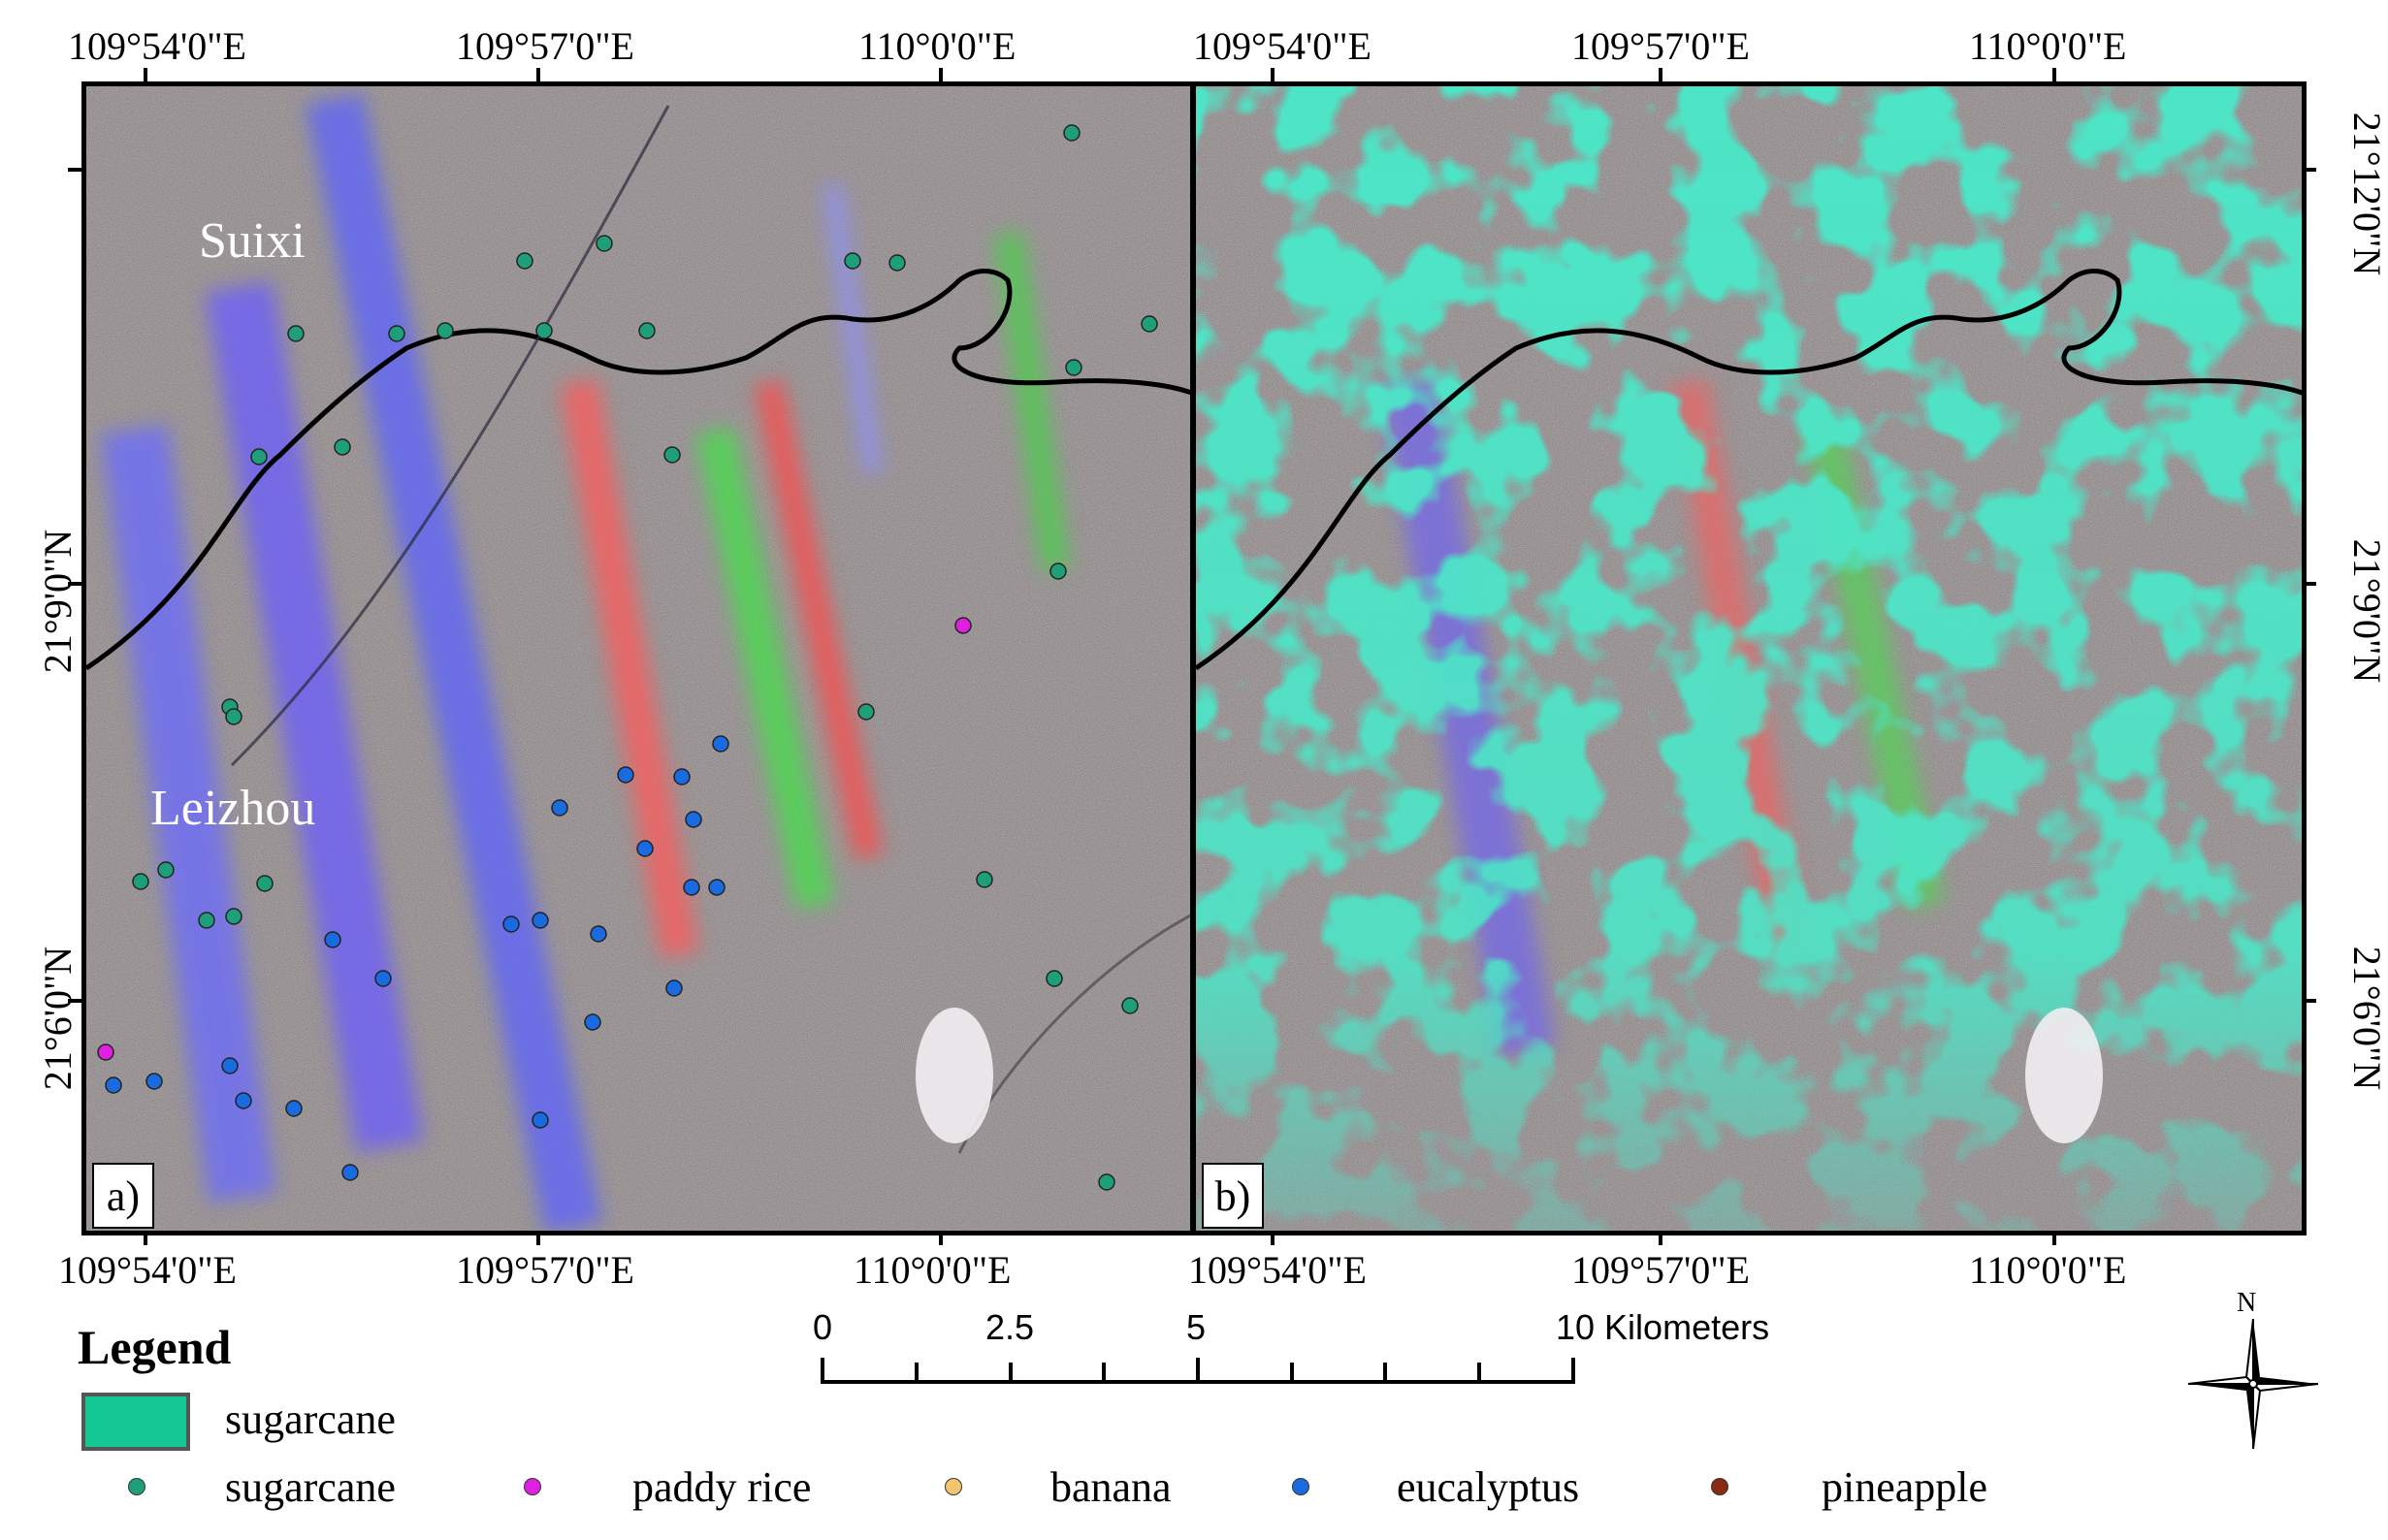  What do you see at coordinates (1010, 1327) in the screenshot?
I see `scale-label-2-5: 2.5` at bounding box center [1010, 1327].